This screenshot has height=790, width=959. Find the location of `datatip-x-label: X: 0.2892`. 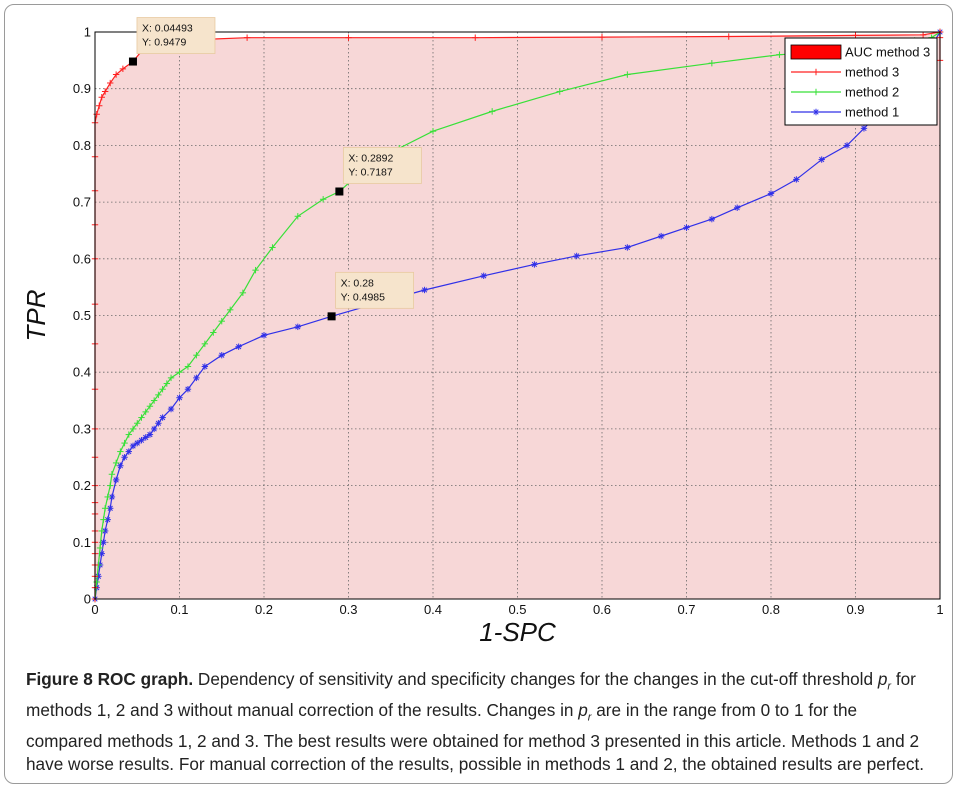

datatip-x-label: X: 0.2892 is located at coordinates (370, 158).